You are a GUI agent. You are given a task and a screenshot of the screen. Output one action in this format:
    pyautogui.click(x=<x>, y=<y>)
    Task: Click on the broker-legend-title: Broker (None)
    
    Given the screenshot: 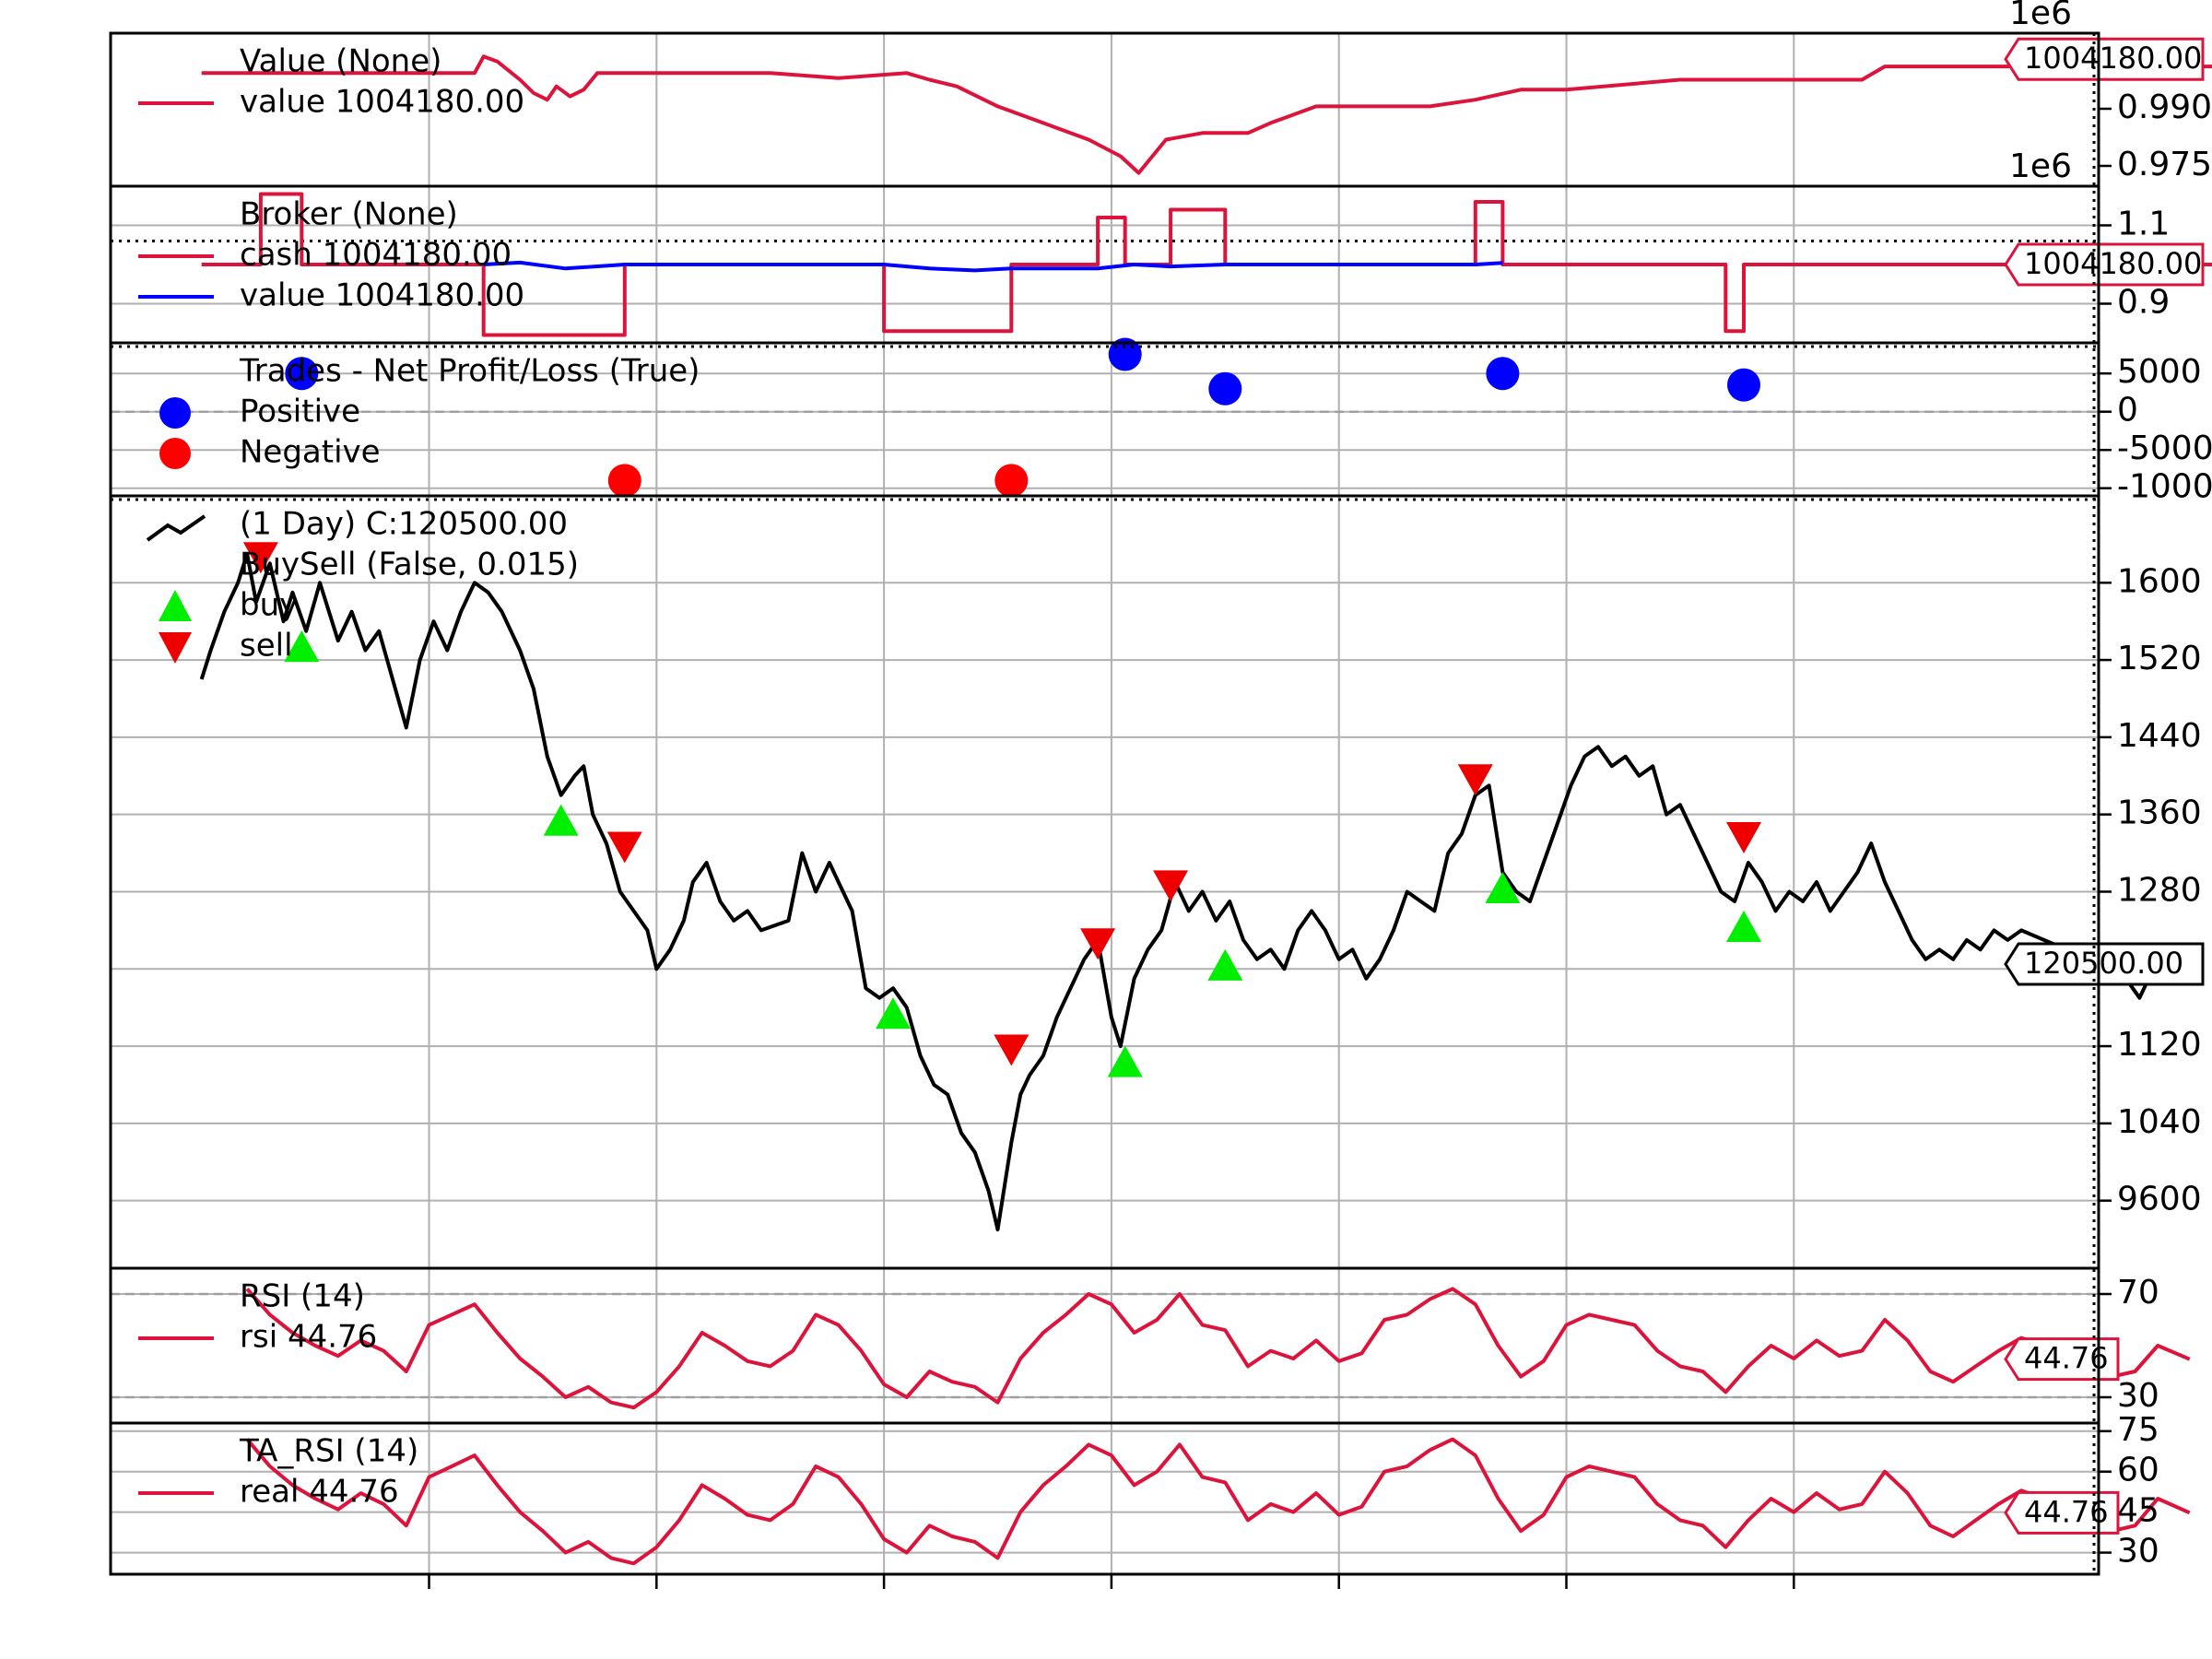 What is the action you would take?
    pyautogui.click(x=349, y=214)
    